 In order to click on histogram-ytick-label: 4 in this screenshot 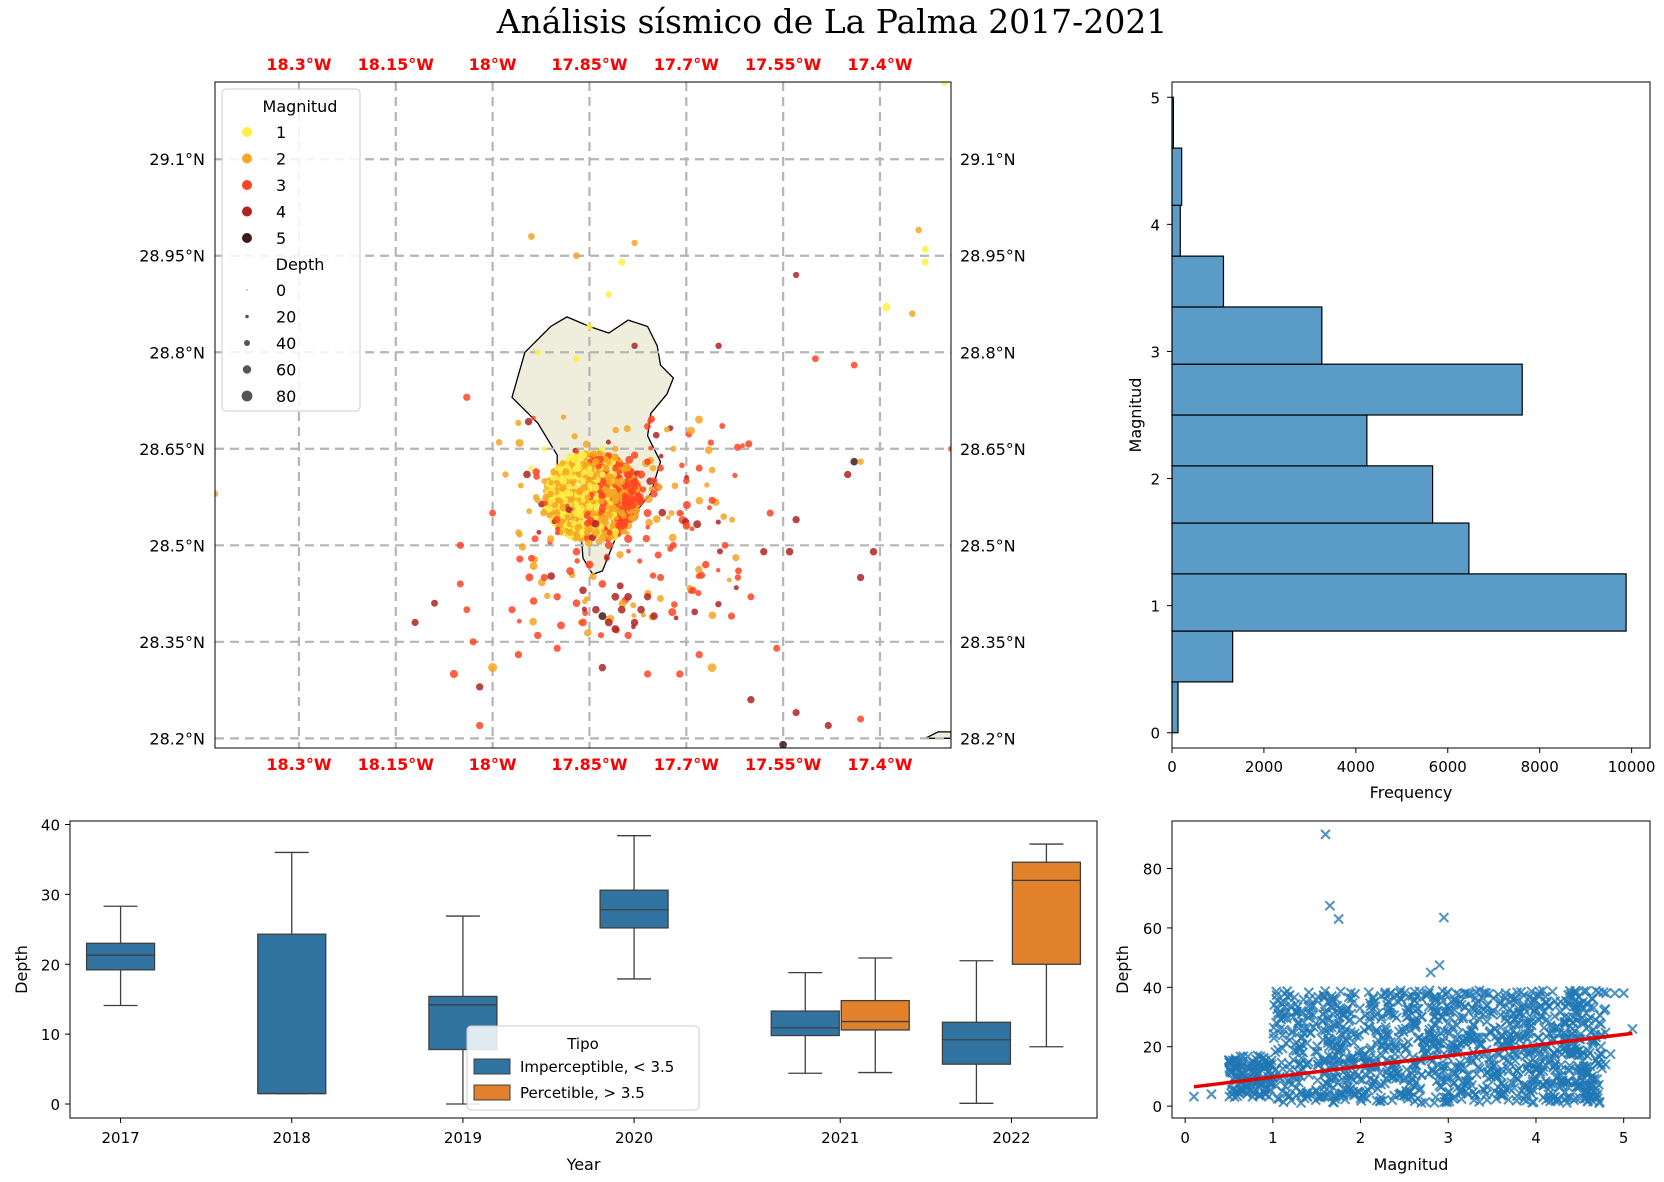, I will do `click(1155, 225)`.